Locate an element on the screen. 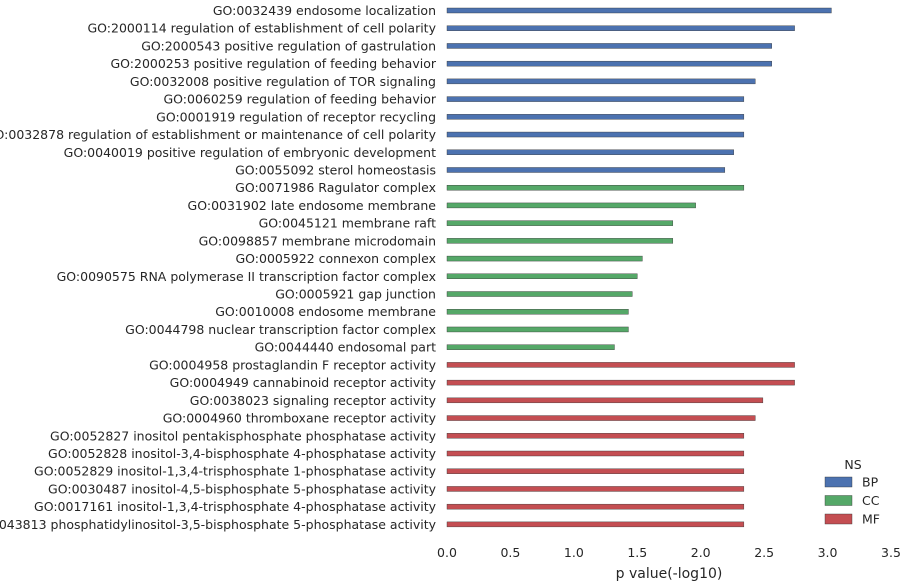 The height and width of the screenshot is (587, 908). legend-swatch-cc is located at coordinates (838, 500).